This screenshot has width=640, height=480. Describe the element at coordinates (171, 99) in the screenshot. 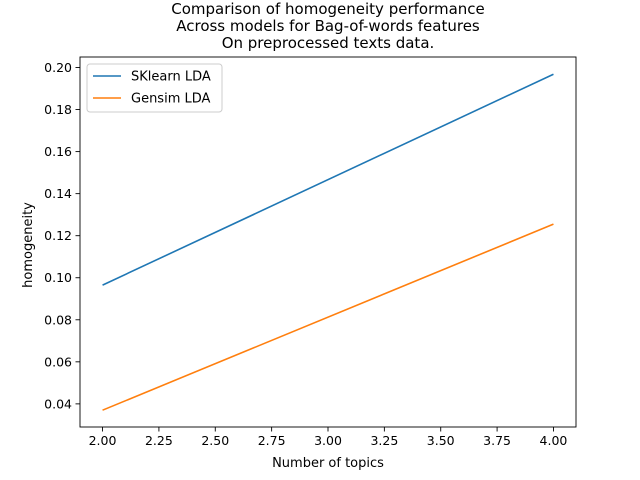

I see `legend-label: Gensim LDA` at that location.